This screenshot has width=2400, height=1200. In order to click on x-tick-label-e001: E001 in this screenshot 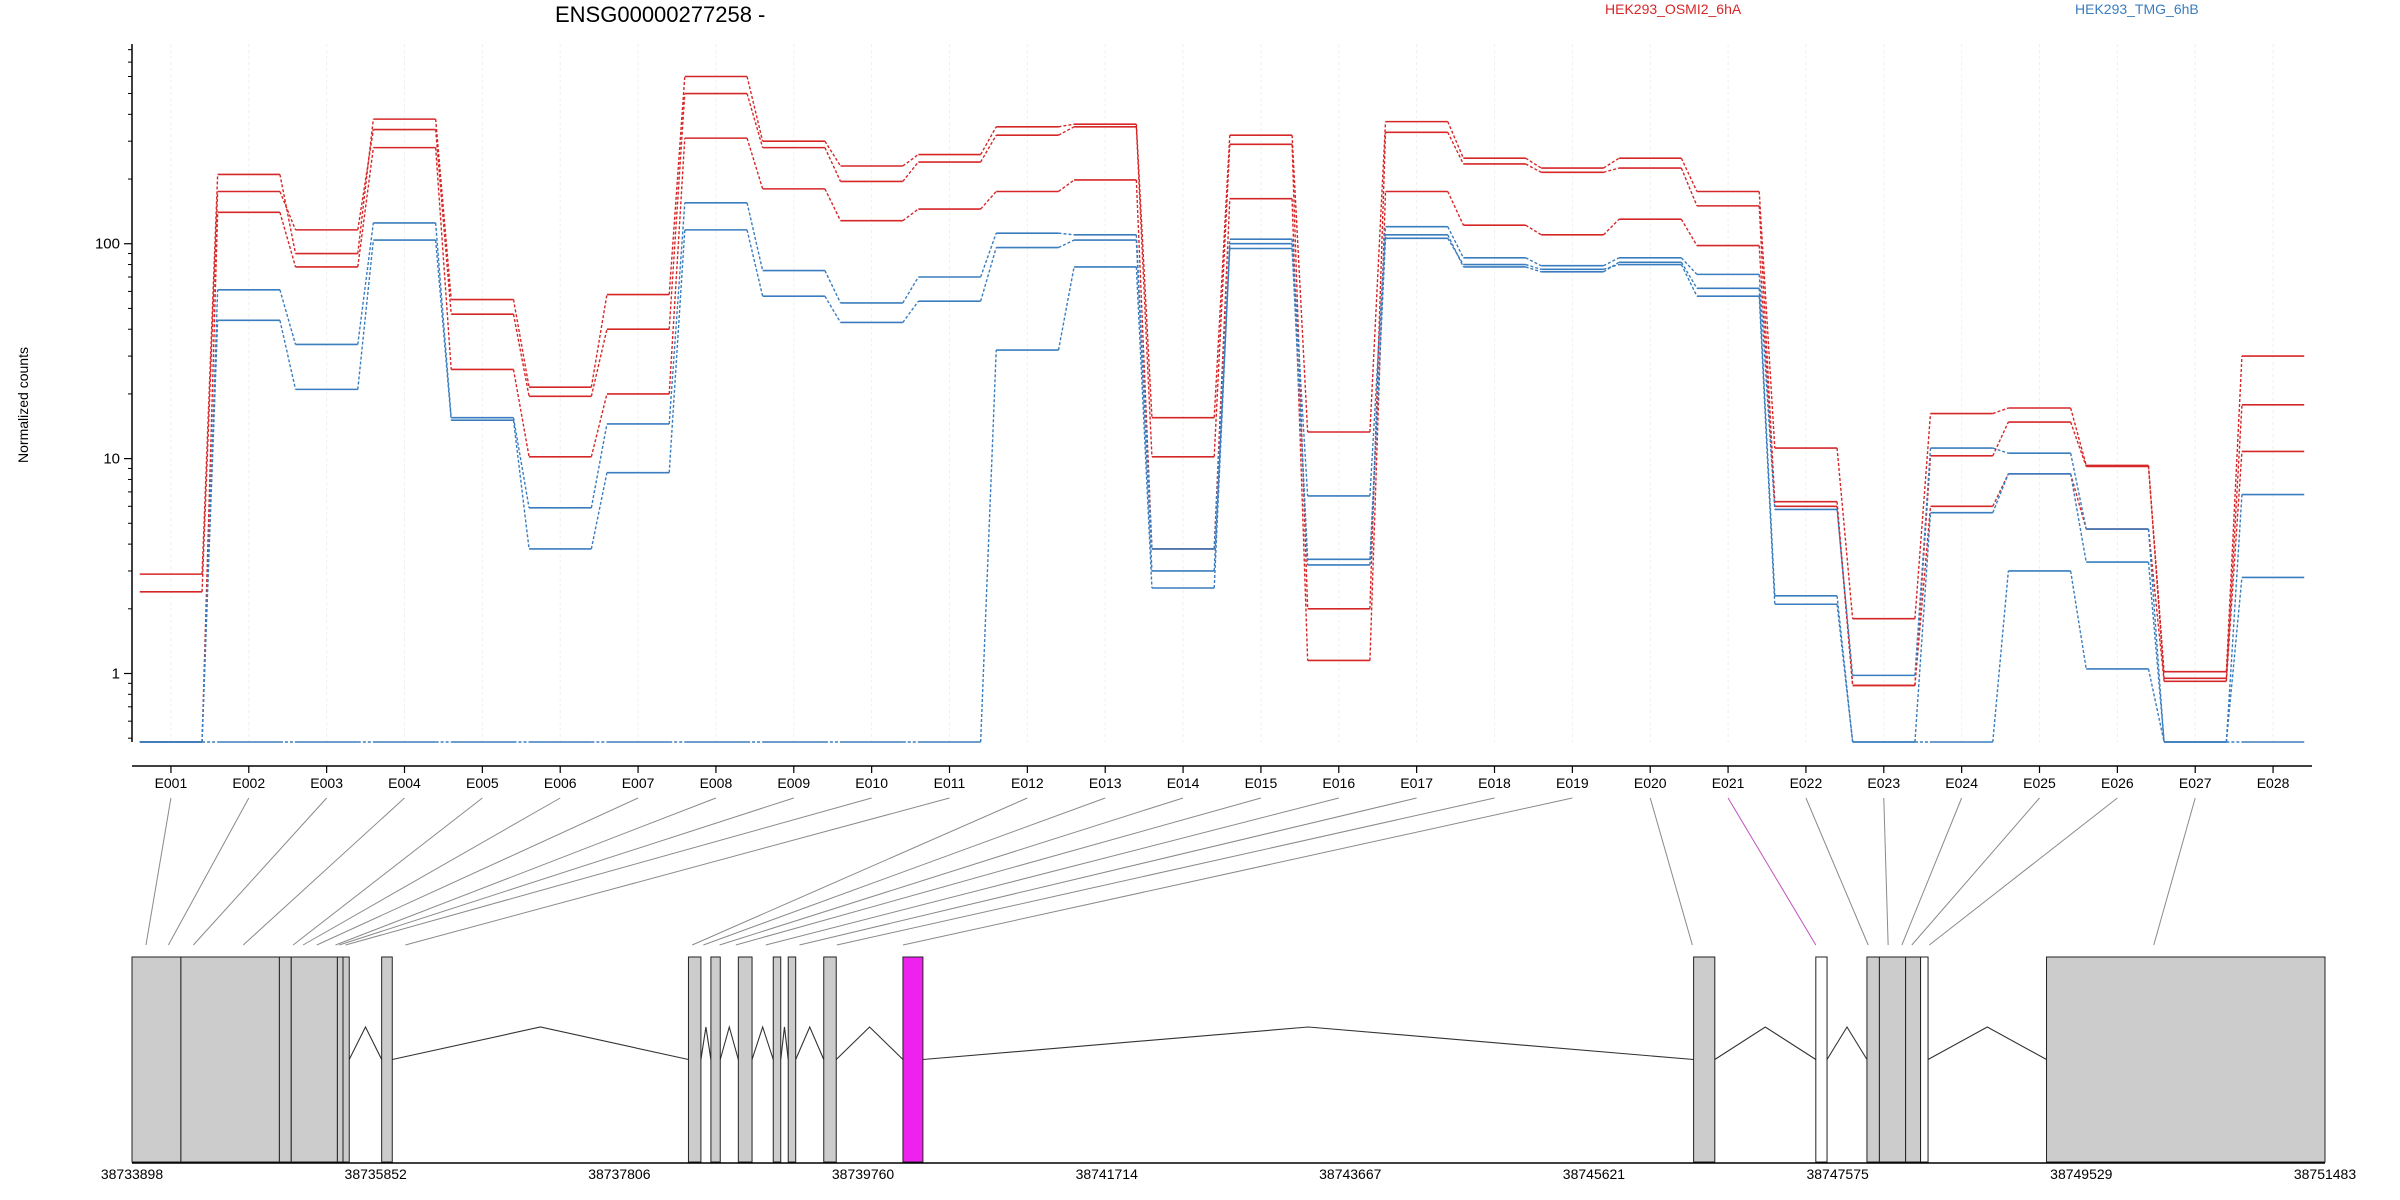, I will do `click(171, 783)`.